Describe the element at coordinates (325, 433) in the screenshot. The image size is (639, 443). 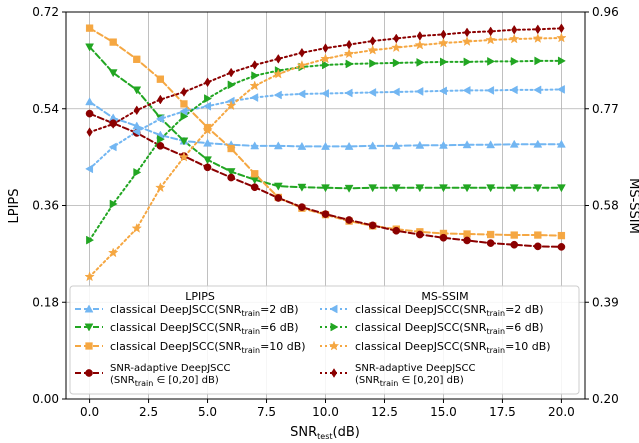
I see `x-axis-label: SNRtest(dB)` at that location.